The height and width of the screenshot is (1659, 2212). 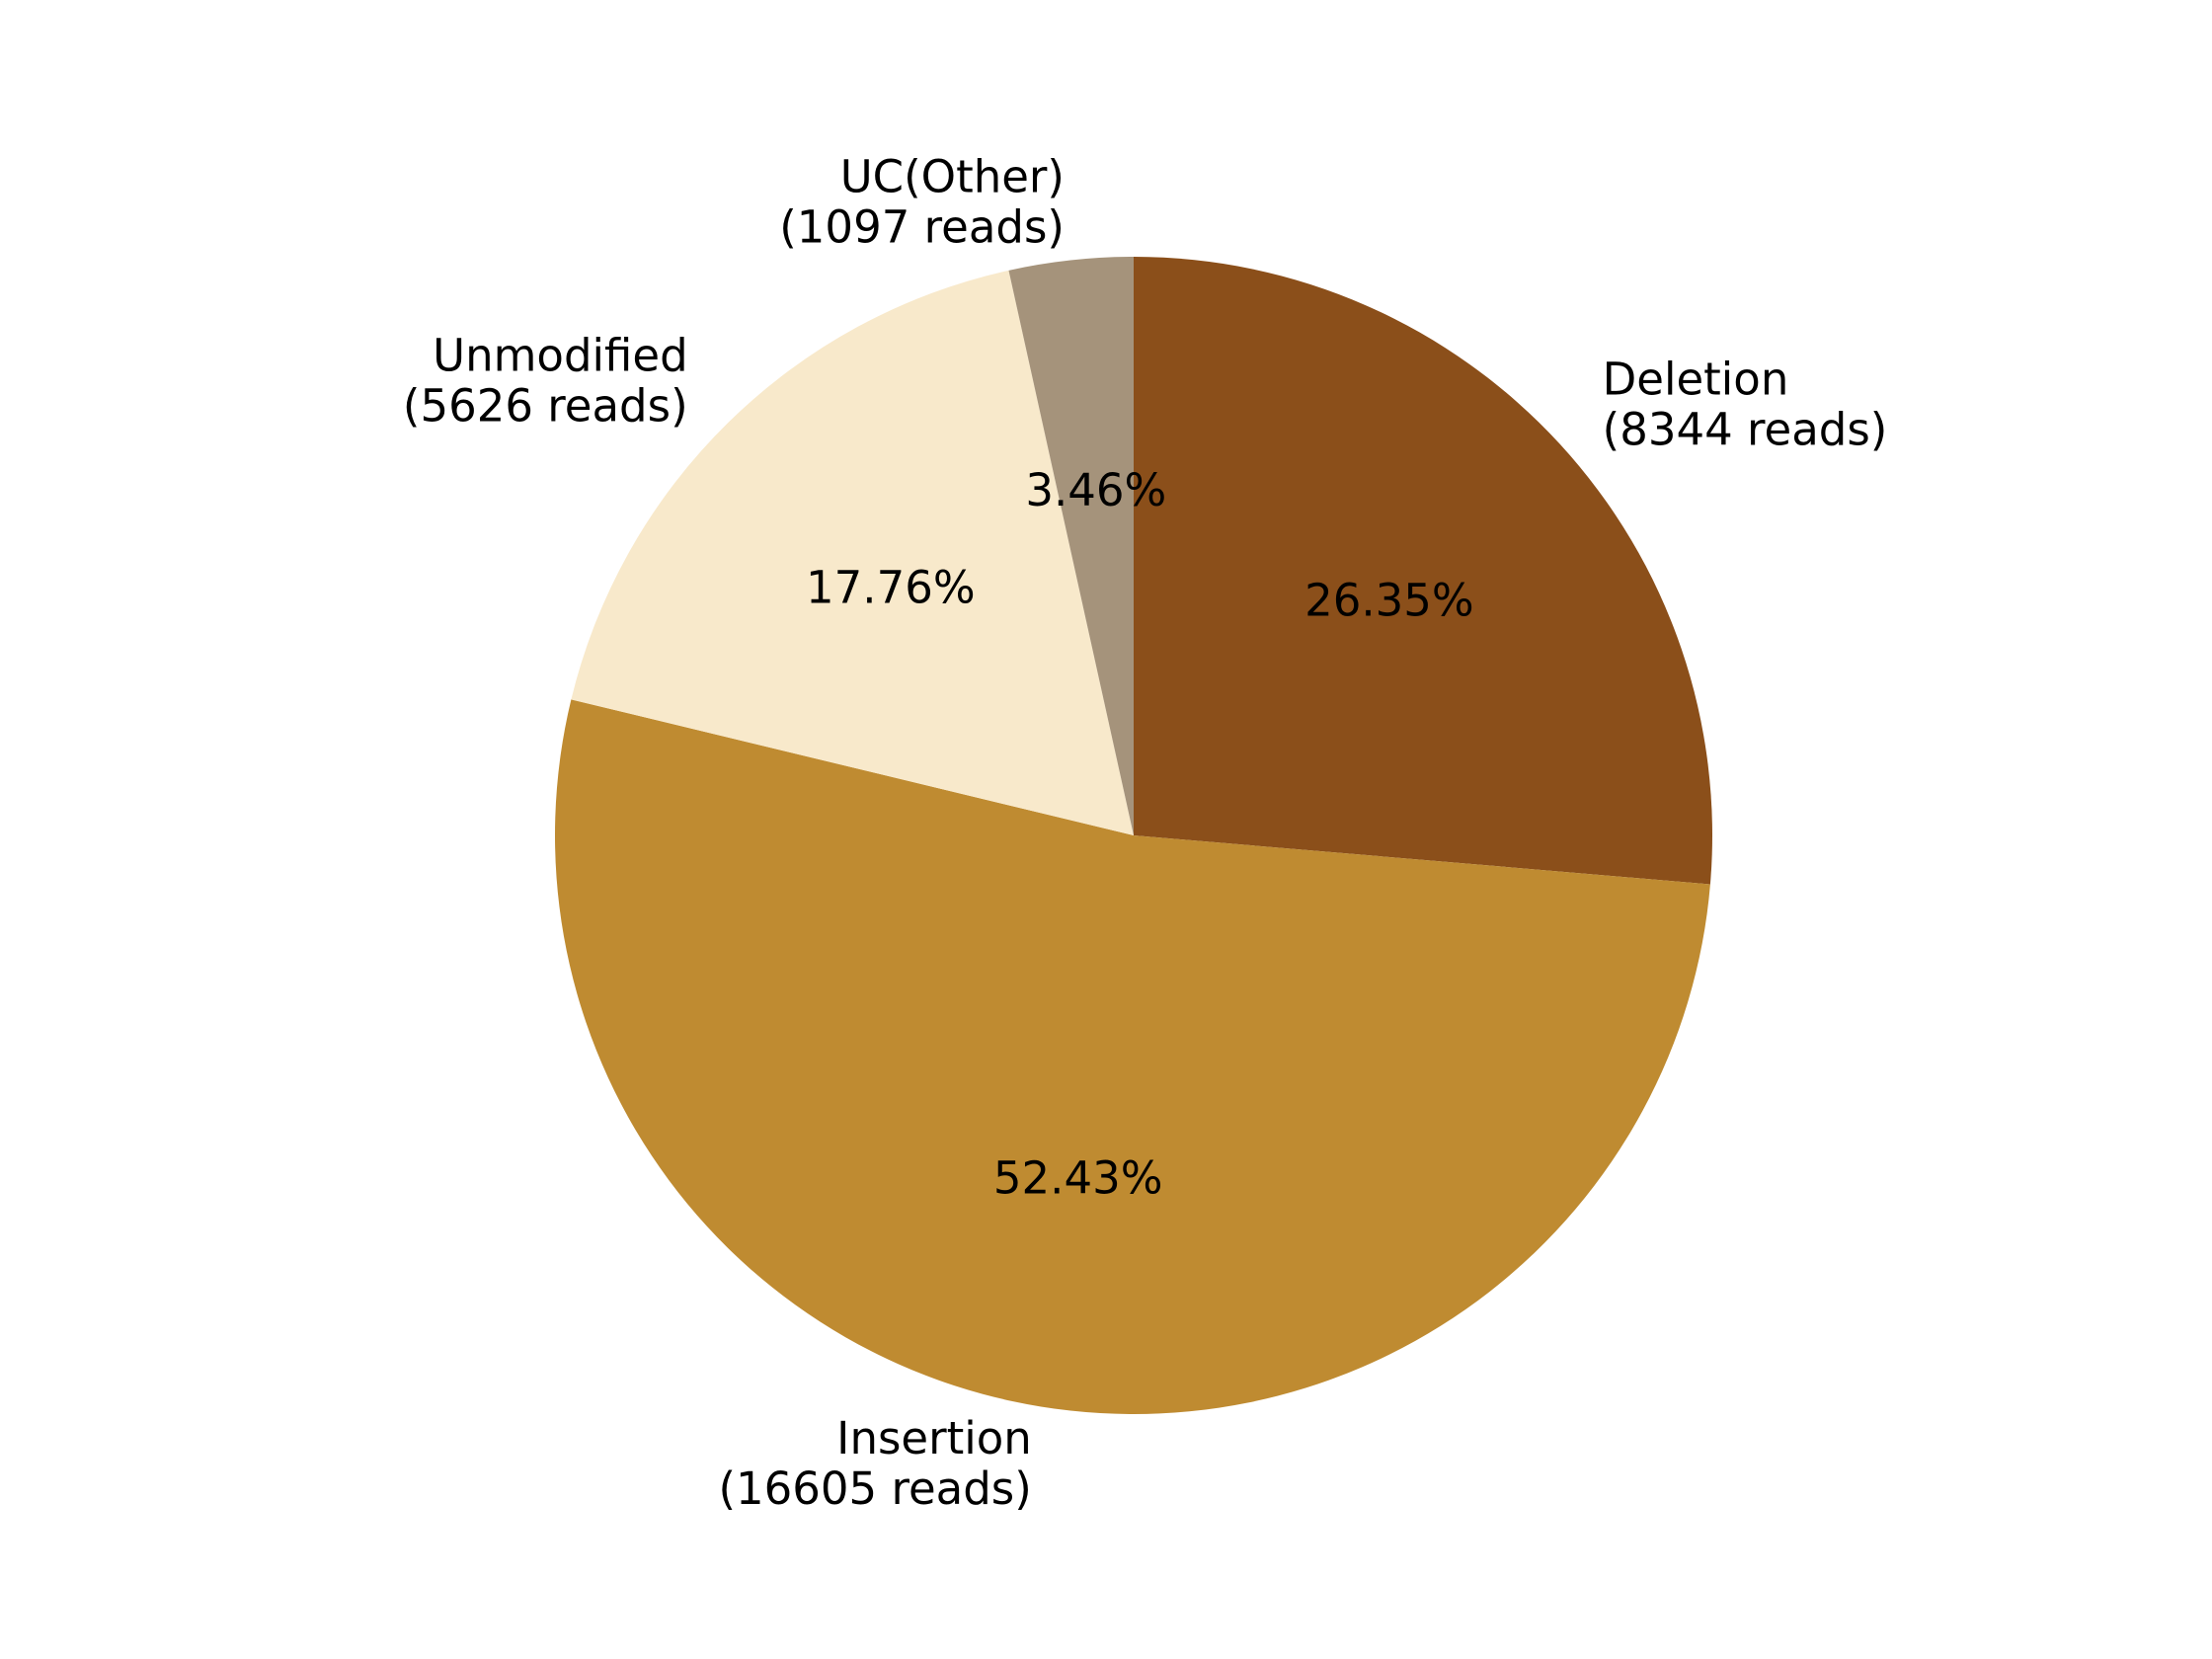 I want to click on category-label: Insertion (16605 reads), so click(x=875, y=1464).